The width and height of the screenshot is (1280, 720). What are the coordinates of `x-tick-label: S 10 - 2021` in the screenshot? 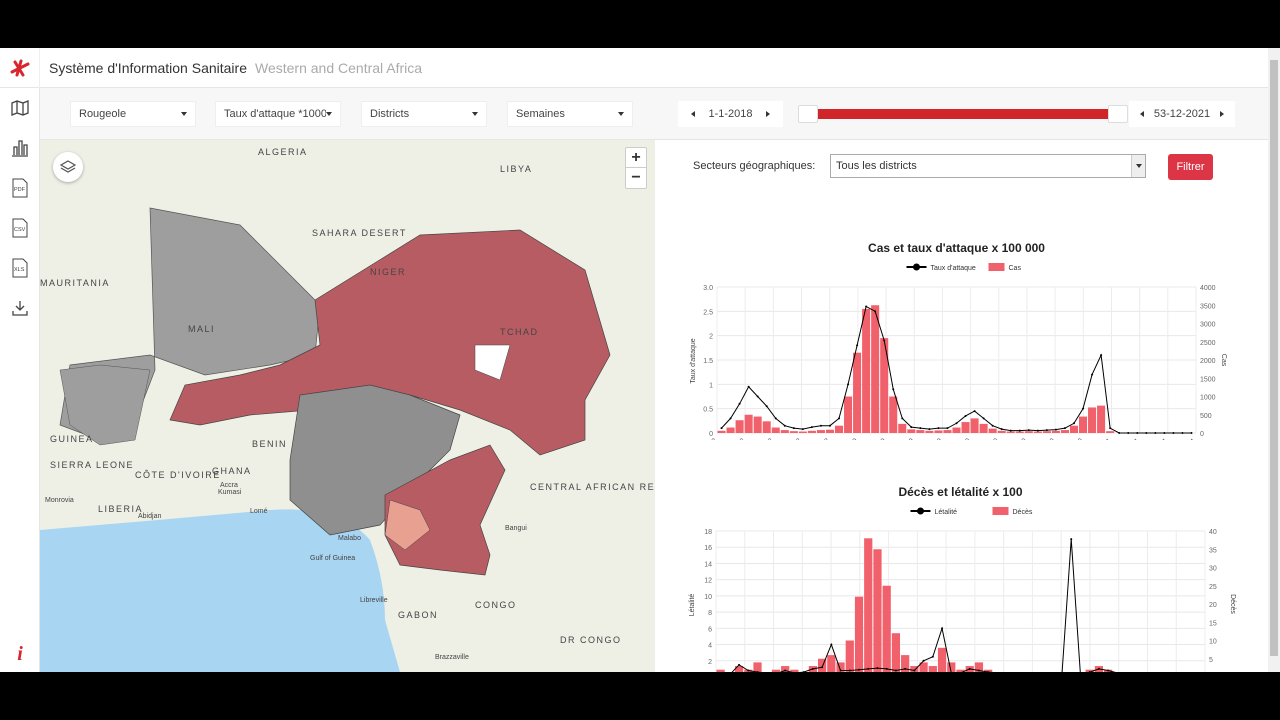 It's located at (1097, 438).